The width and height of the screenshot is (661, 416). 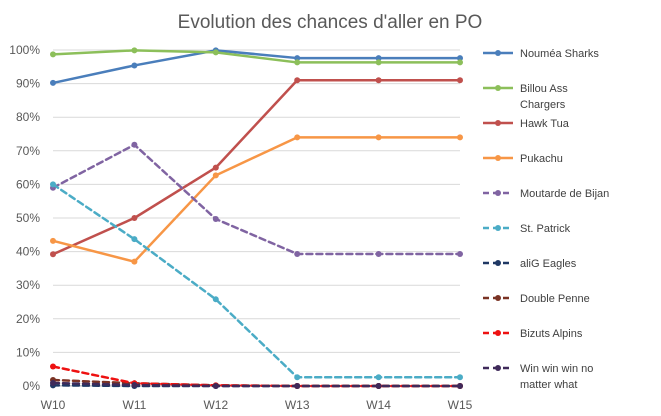 What do you see at coordinates (28, 352) in the screenshot?
I see `y-tick-label: 10%` at bounding box center [28, 352].